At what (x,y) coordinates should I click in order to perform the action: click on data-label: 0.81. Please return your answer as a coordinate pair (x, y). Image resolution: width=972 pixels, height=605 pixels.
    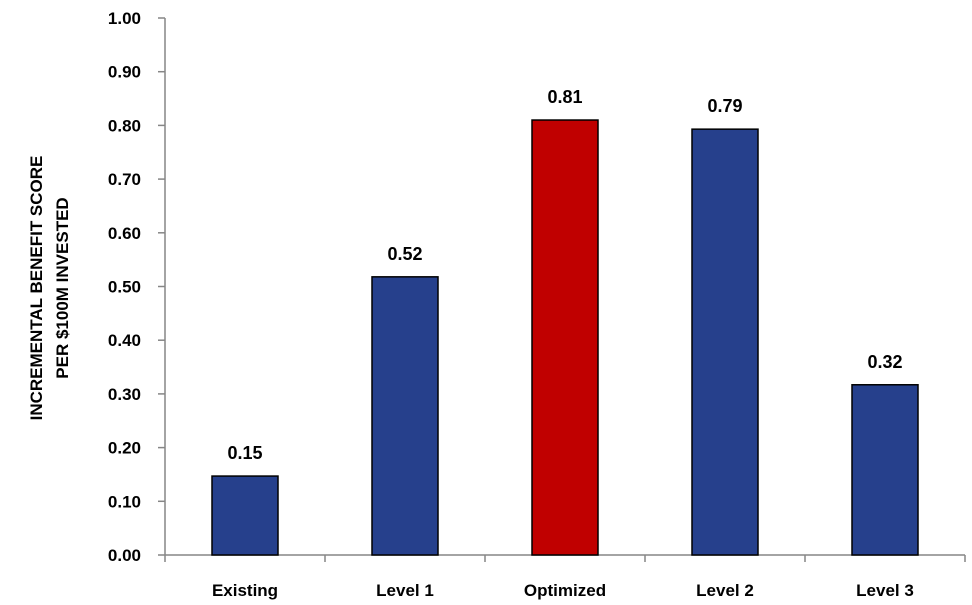
    Looking at the image, I should click on (564, 97).